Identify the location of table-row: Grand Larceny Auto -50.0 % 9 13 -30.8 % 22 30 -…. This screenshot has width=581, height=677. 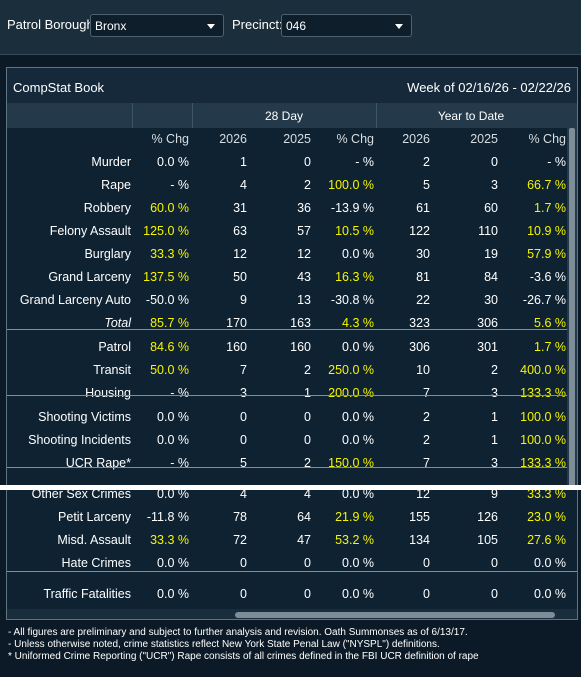
(292, 300).